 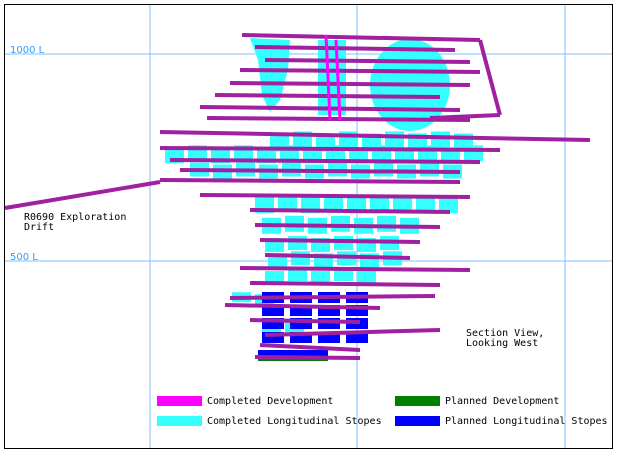 I want to click on legend-label: Planned Development, so click(x=502, y=401).